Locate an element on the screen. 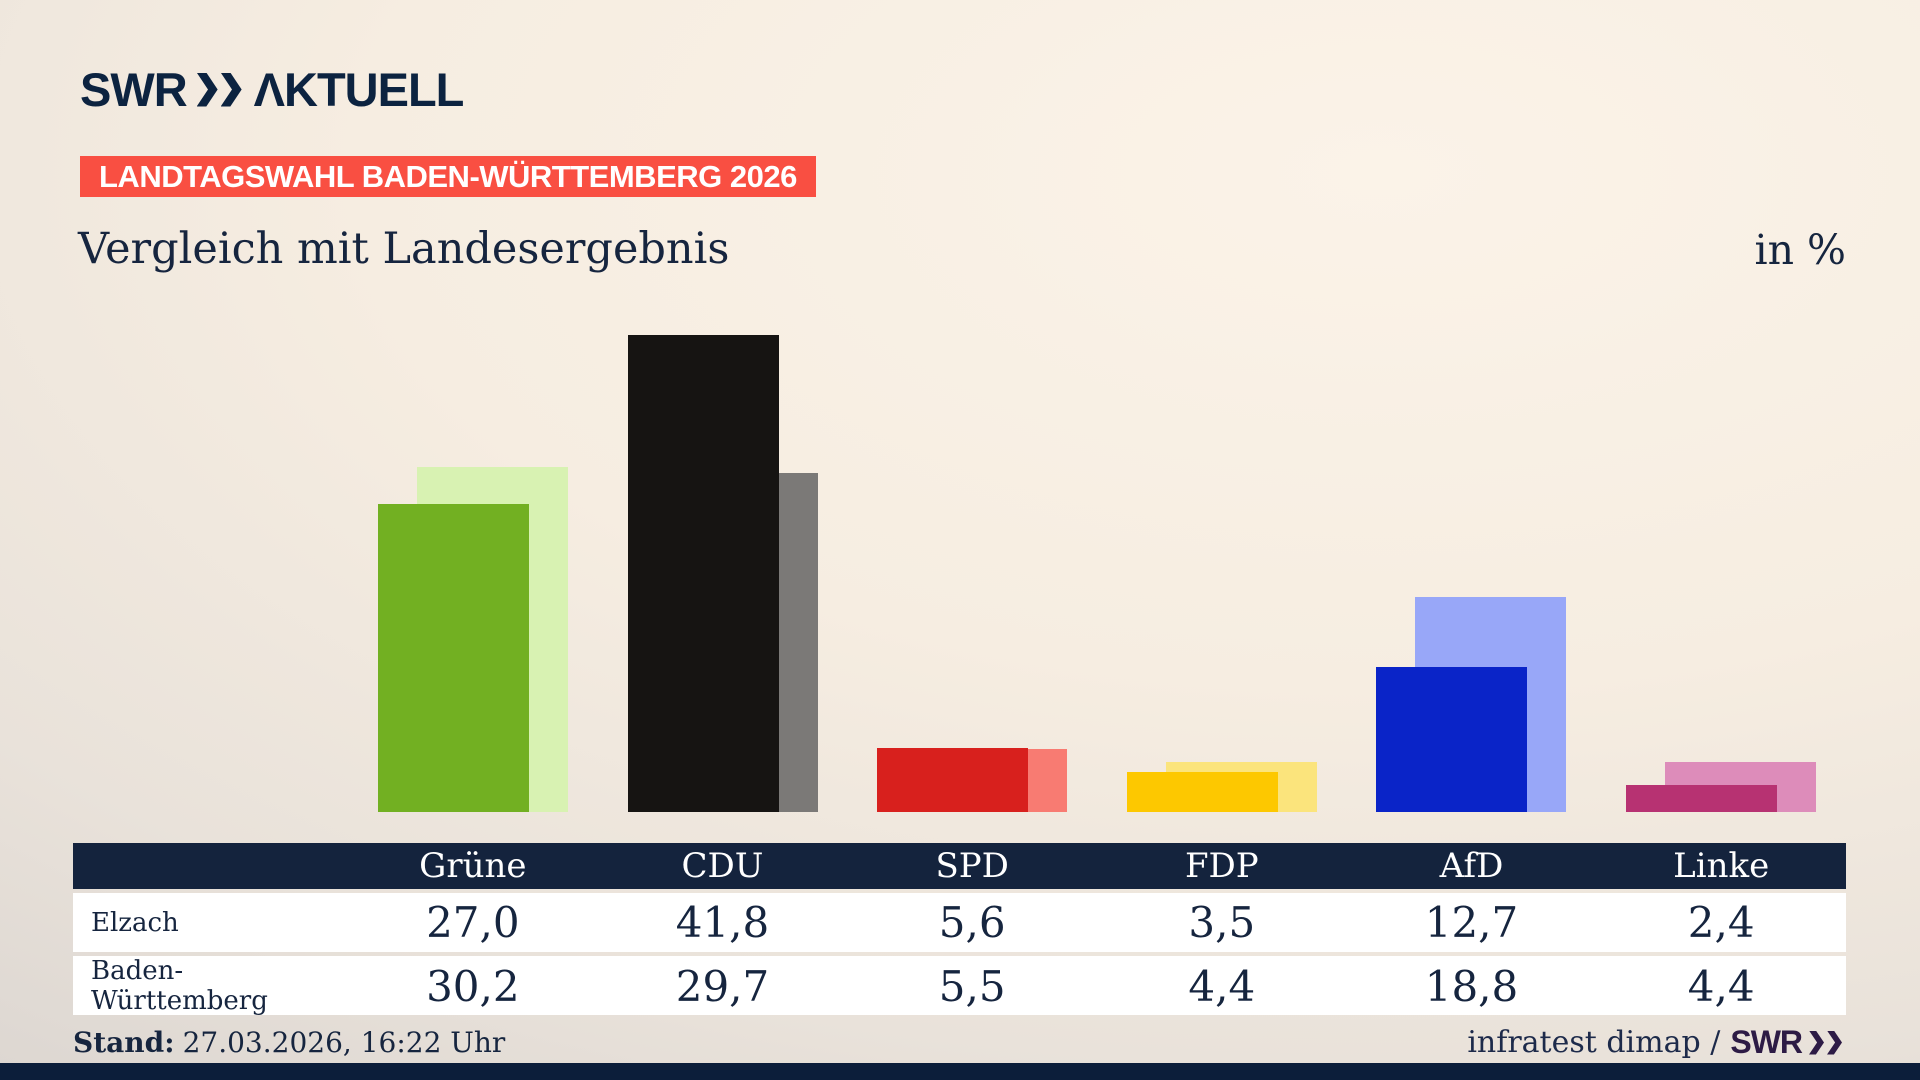  bottom-accent-bar is located at coordinates (960, 1071).